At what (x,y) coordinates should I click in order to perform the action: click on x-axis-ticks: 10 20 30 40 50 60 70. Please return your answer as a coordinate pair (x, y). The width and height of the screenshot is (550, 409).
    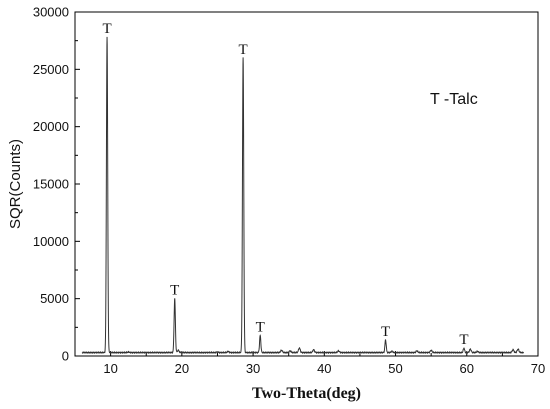
    Looking at the image, I should click on (324, 363).